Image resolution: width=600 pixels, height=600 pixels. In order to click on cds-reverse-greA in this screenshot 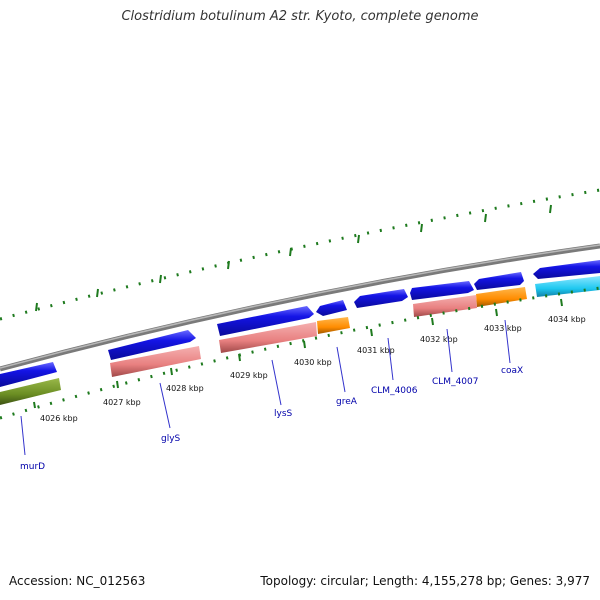, I will do `click(333, 325)`.